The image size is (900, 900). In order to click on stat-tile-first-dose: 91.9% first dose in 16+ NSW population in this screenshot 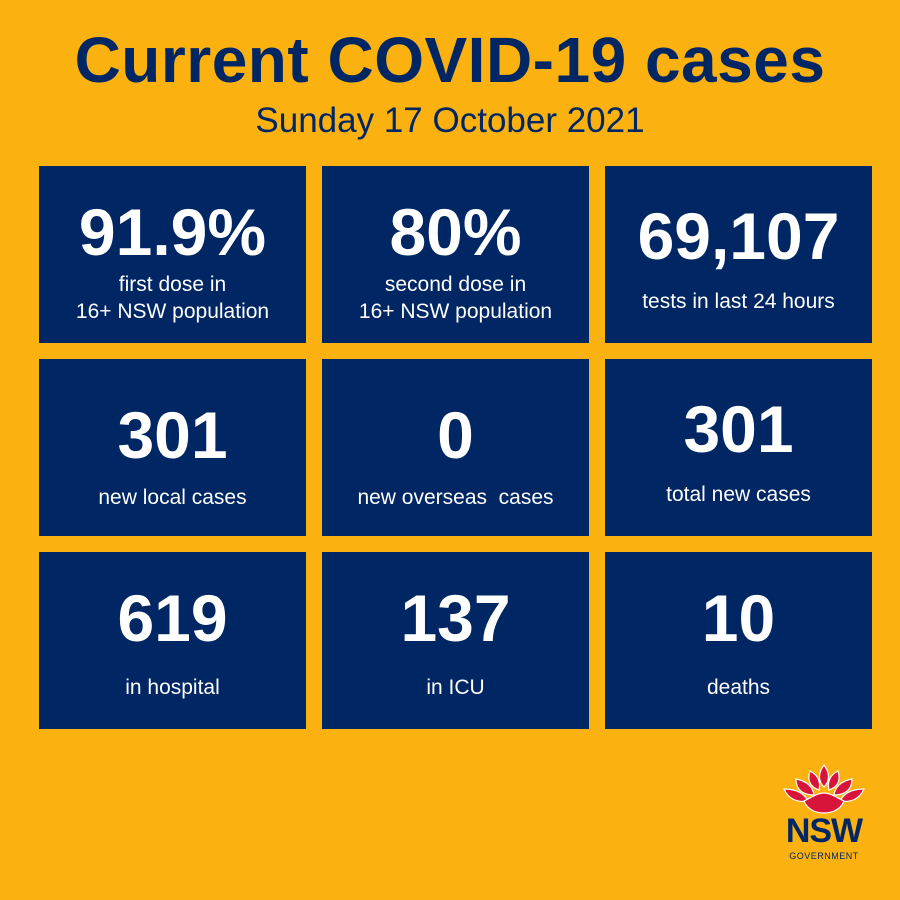, I will do `click(172, 254)`.